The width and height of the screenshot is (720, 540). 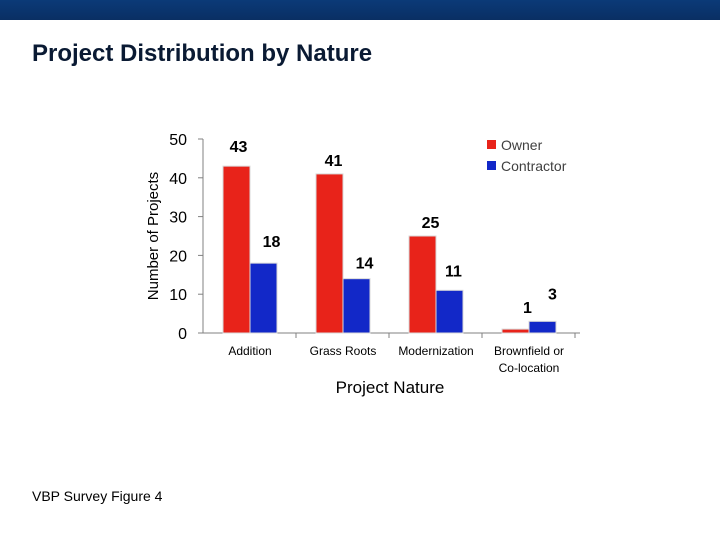 What do you see at coordinates (202, 53) in the screenshot?
I see `slide-title: Project Distribution by Nature` at bounding box center [202, 53].